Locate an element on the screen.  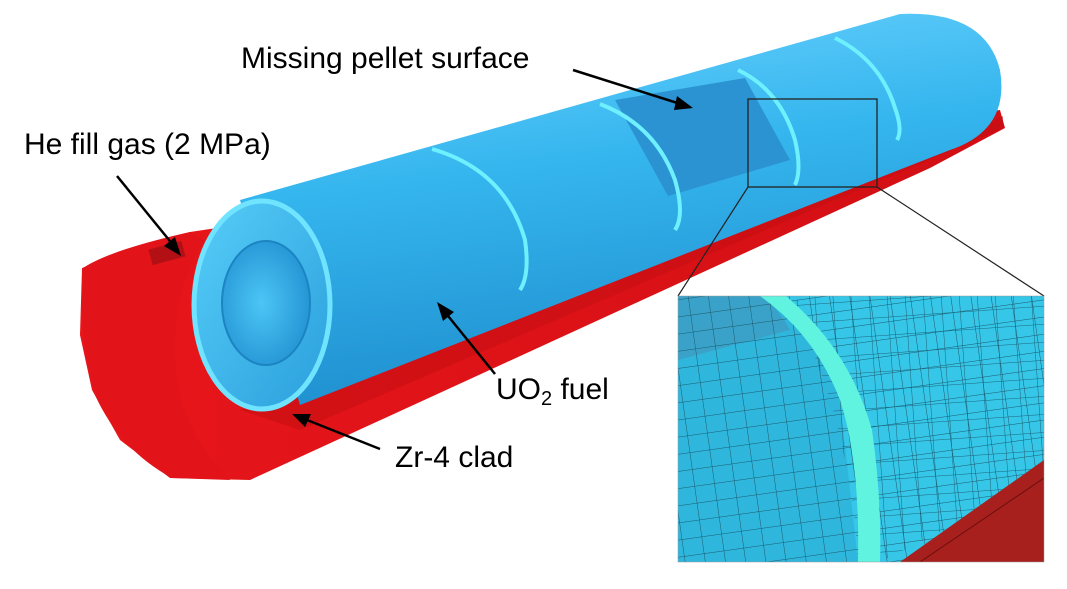
pellet-central-hole is located at coordinates (266, 303).